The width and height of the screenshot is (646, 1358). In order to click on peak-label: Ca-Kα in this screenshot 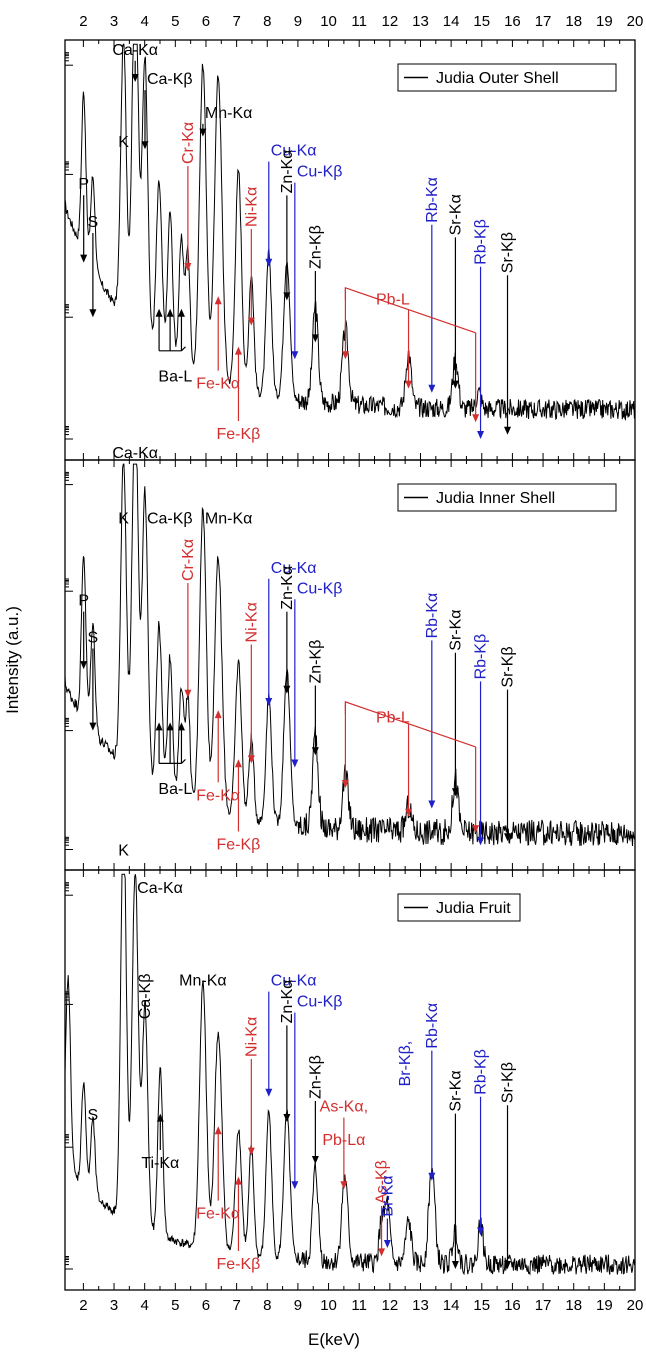, I will do `click(160, 888)`.